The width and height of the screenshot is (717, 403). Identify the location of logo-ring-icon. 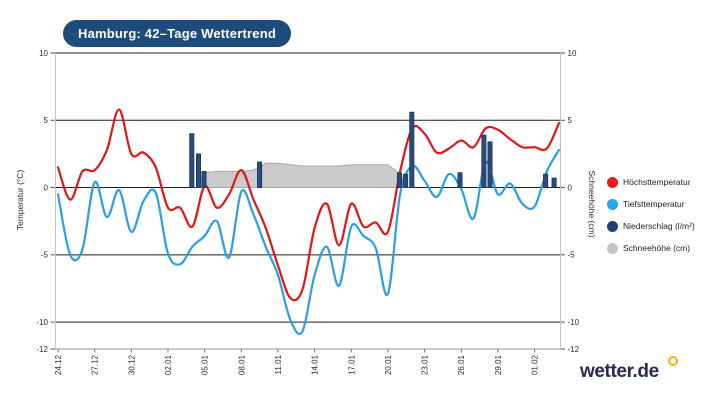
(673, 361).